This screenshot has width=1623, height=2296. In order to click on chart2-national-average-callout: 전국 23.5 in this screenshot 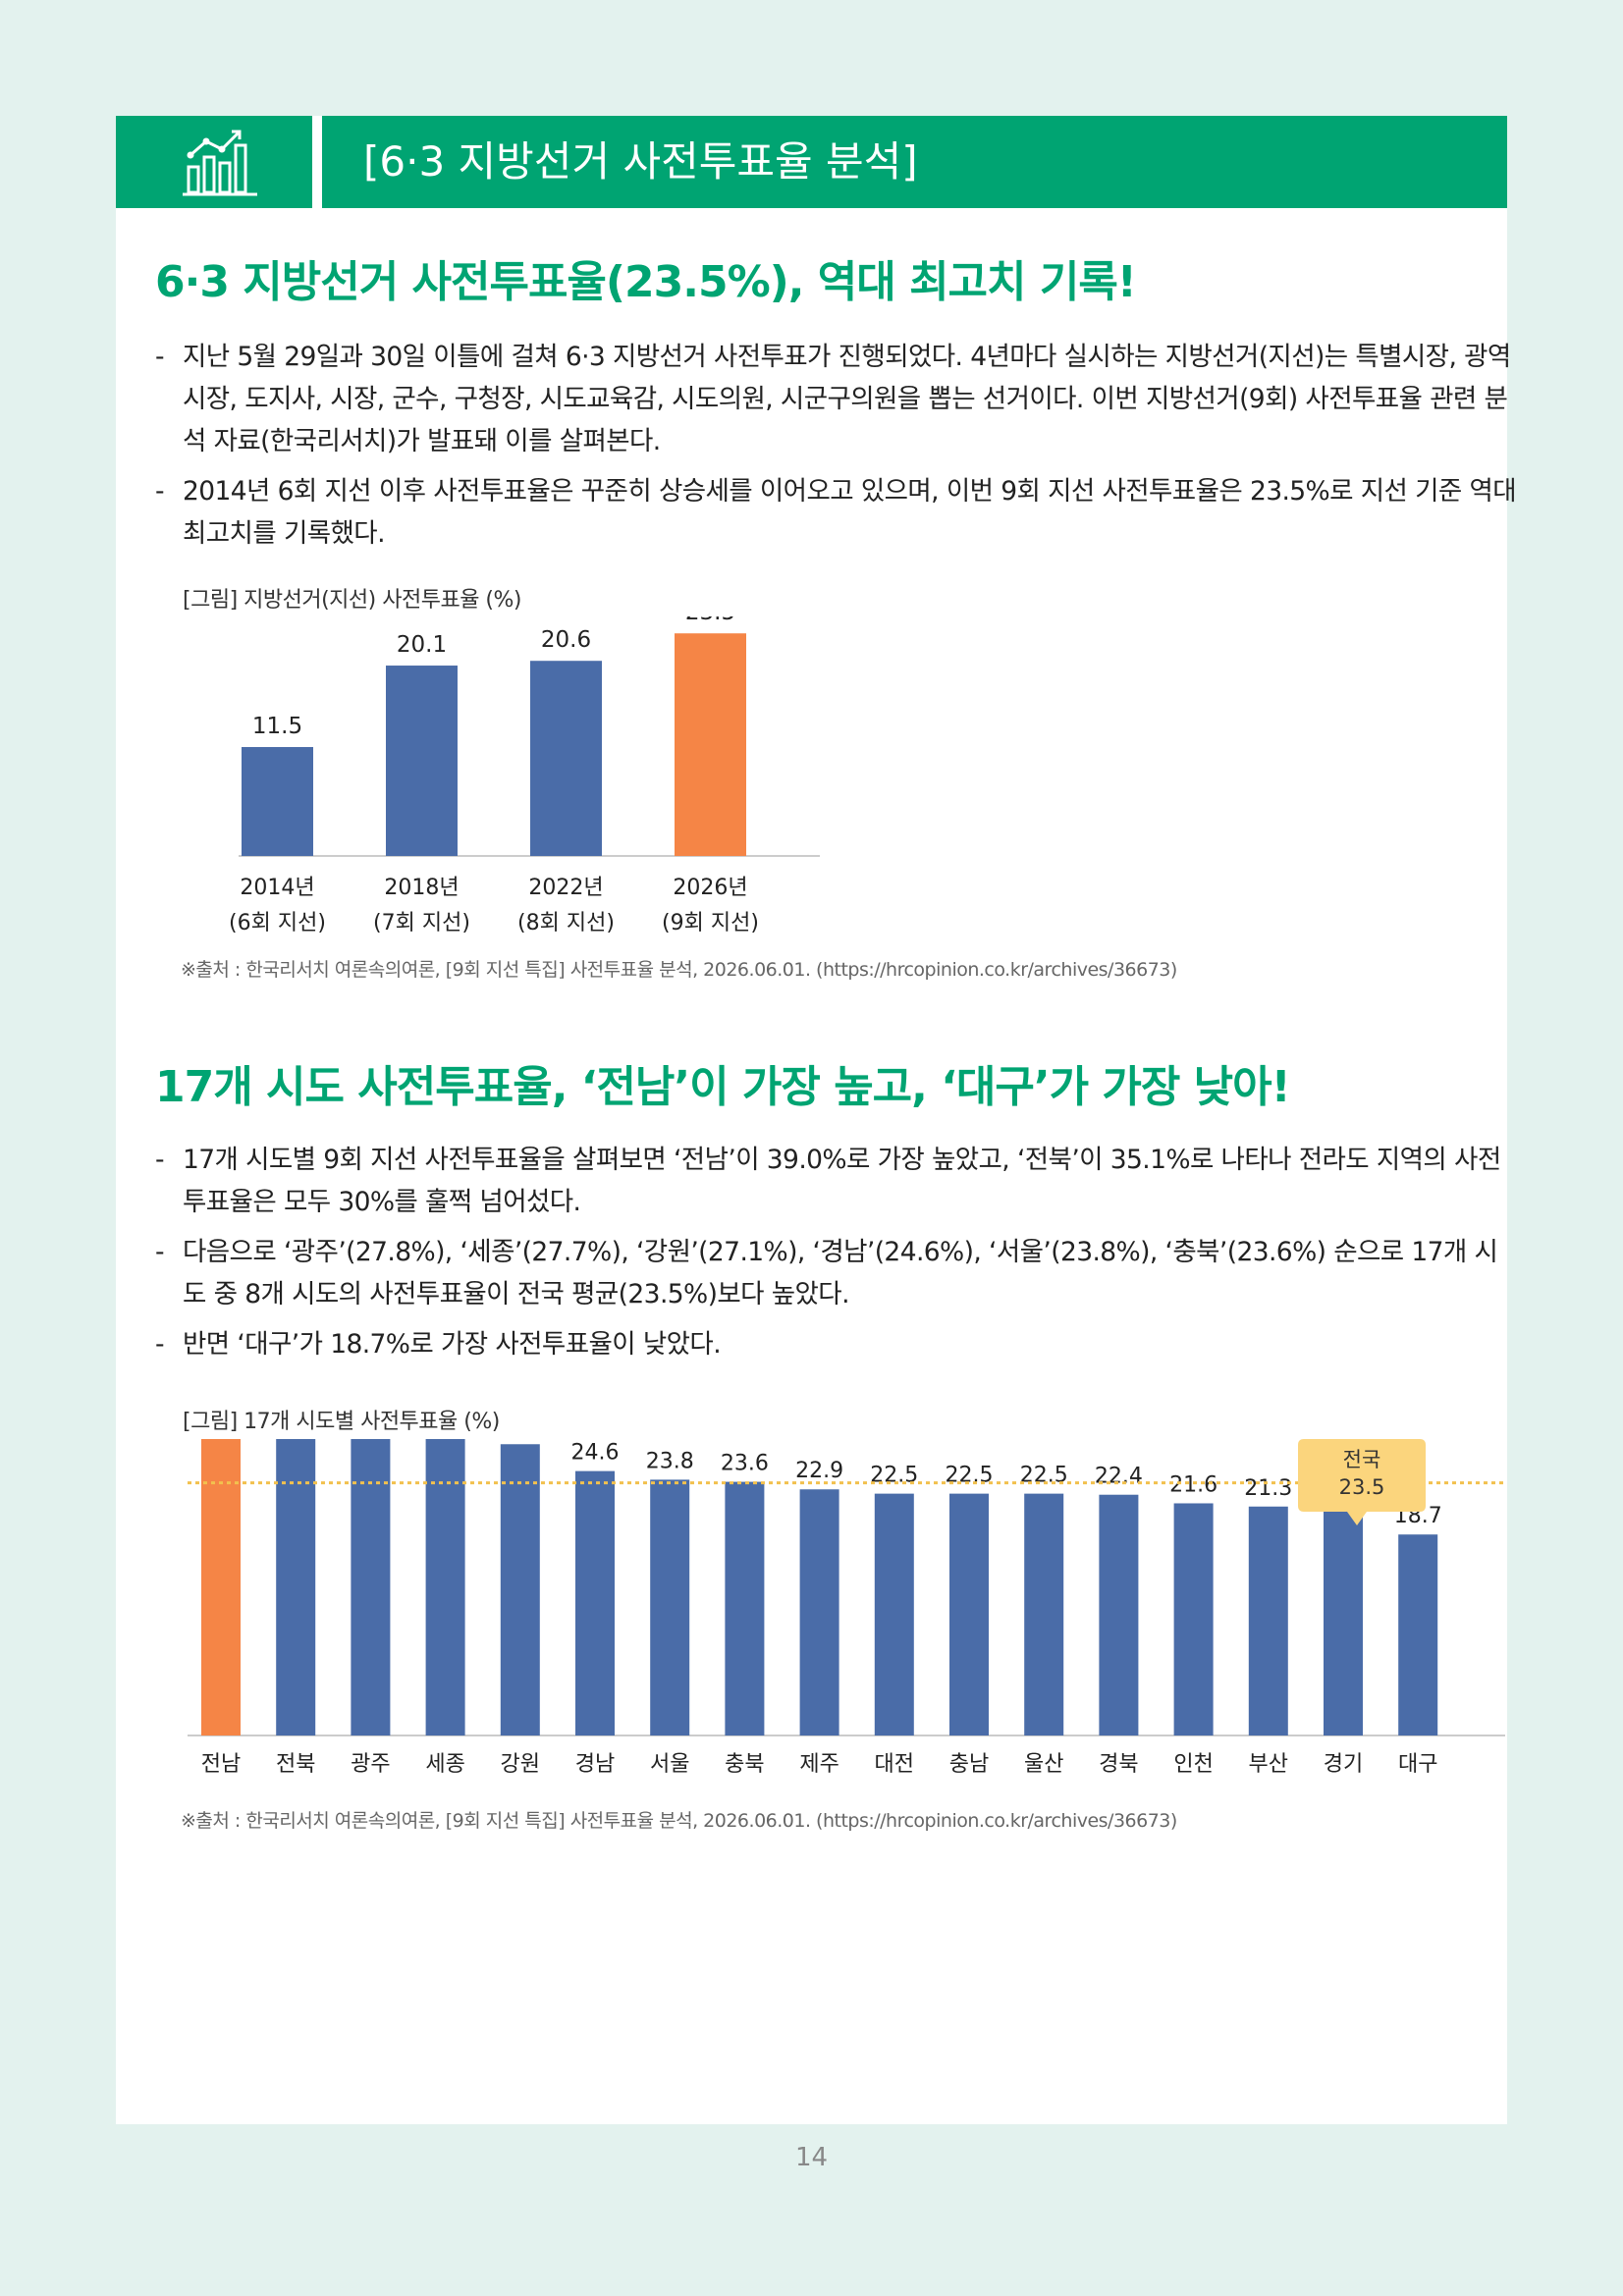, I will do `click(1362, 1482)`.